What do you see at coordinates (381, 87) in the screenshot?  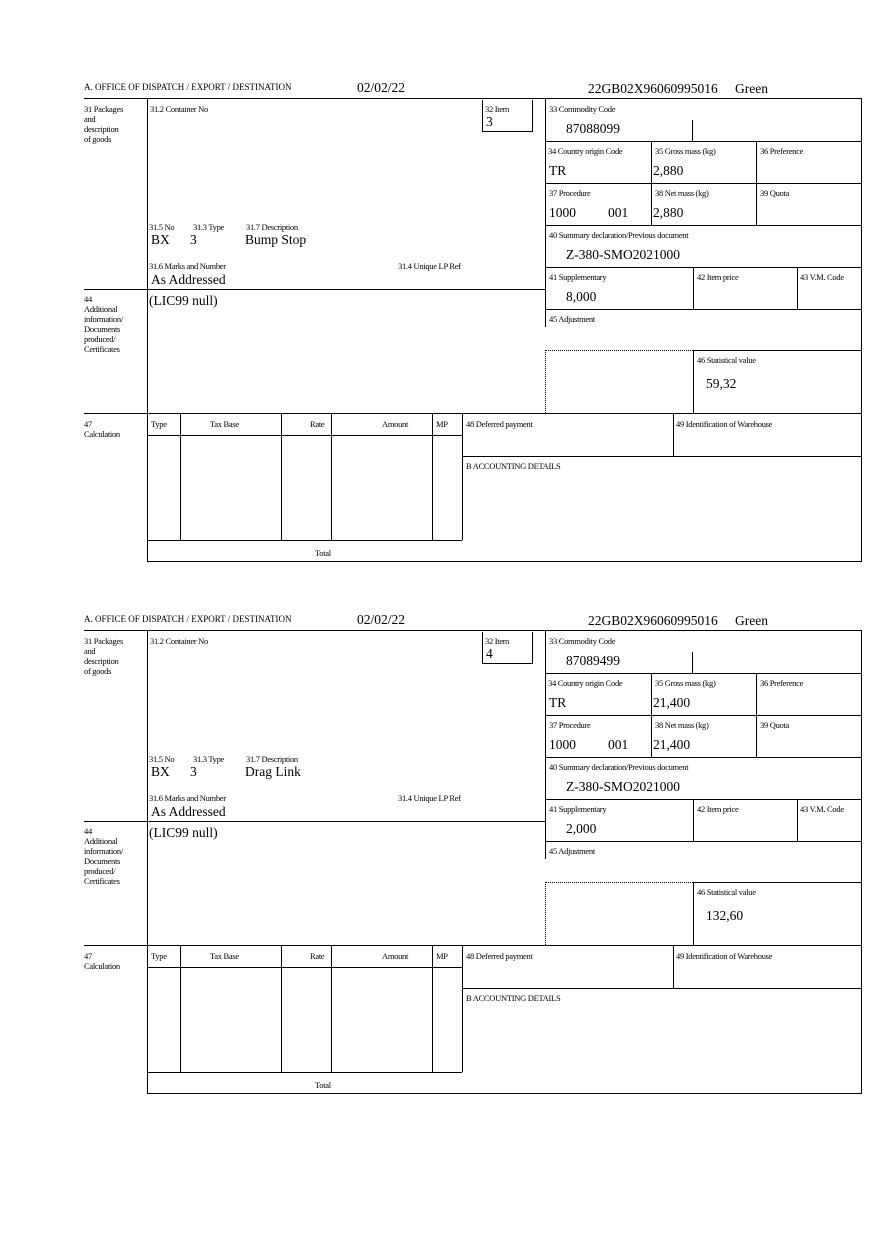 I see `date: 02/02/22` at bounding box center [381, 87].